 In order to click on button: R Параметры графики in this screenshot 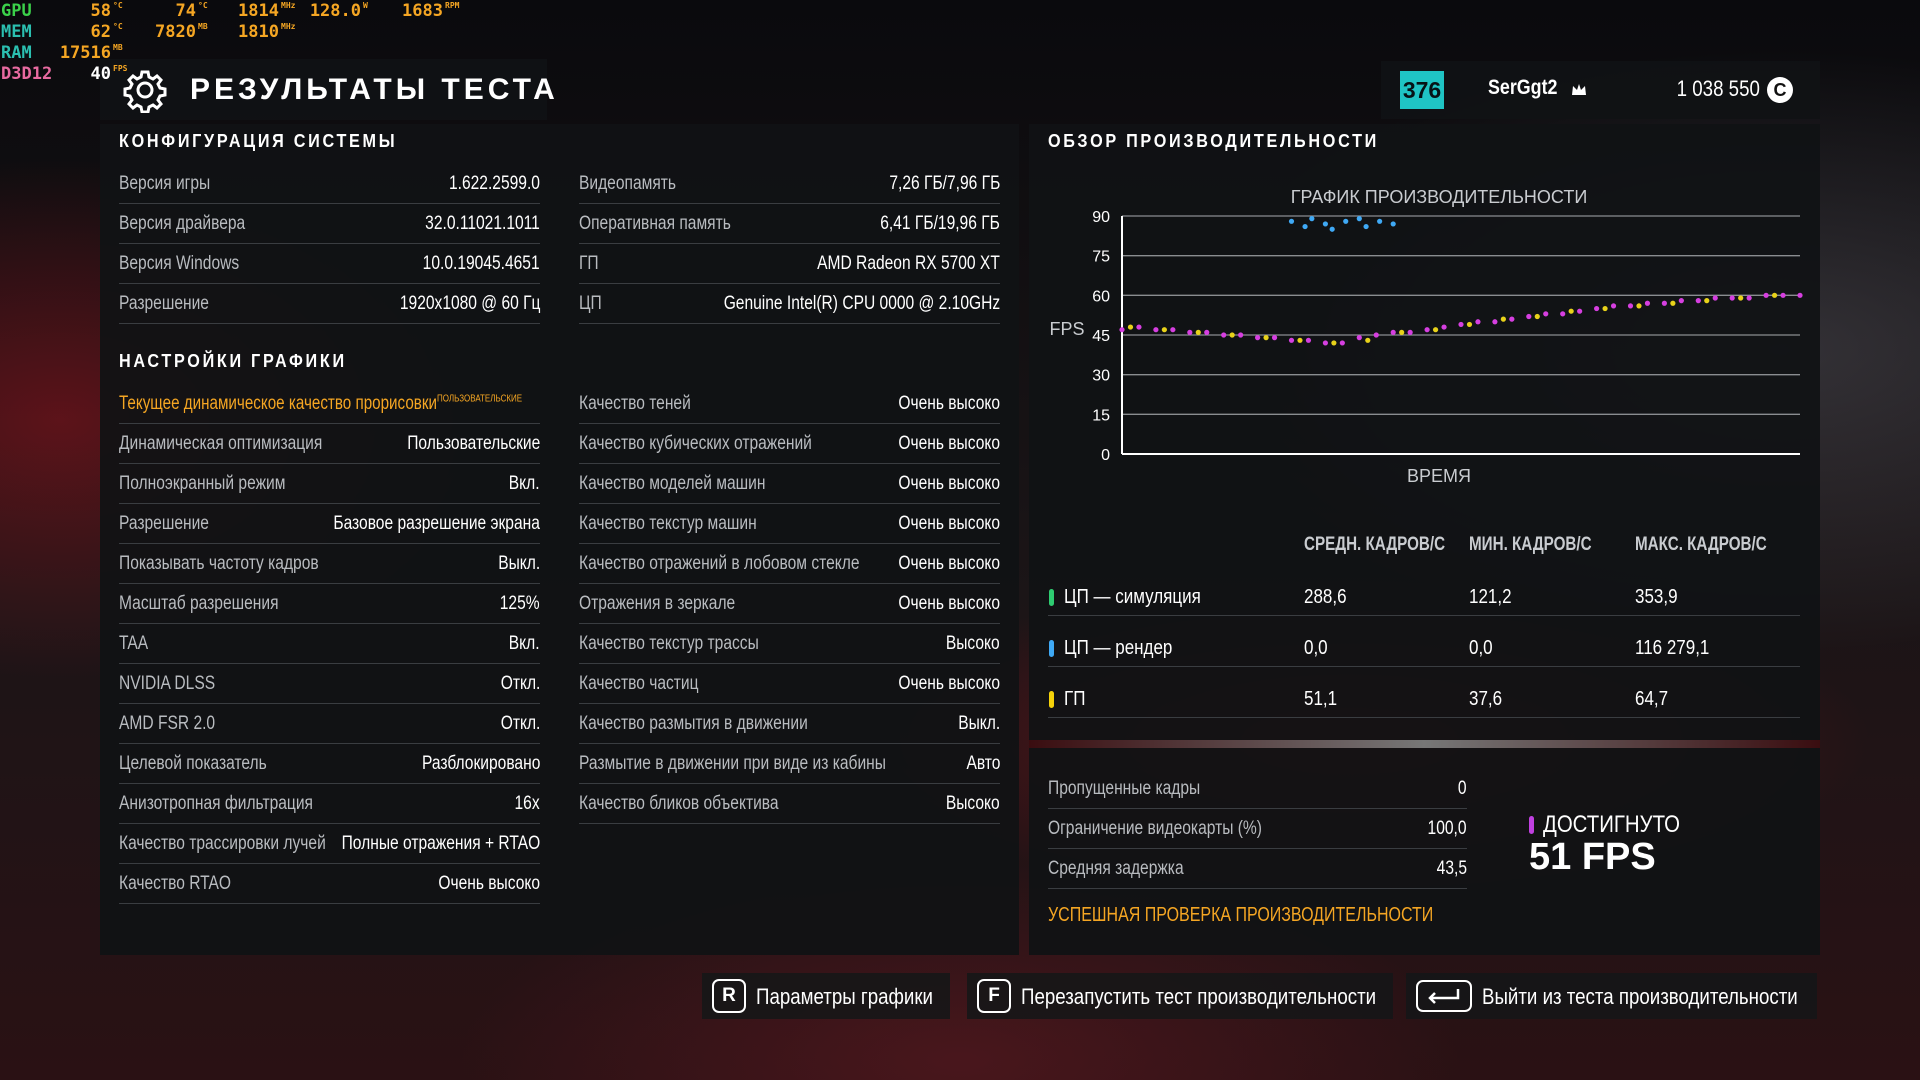, I will do `click(826, 996)`.